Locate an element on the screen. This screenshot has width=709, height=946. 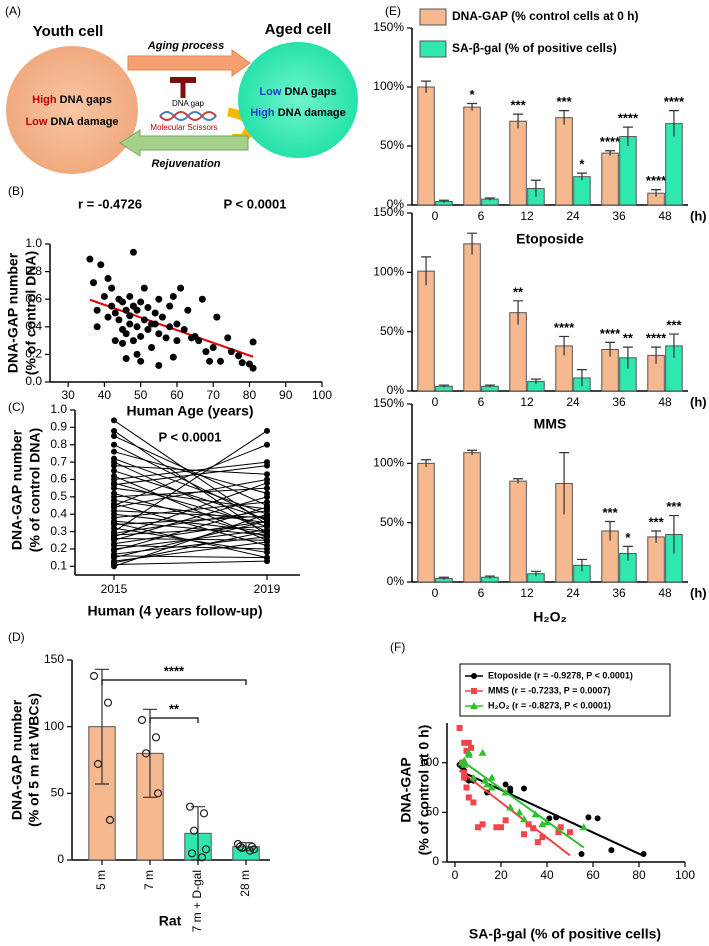
significance: * is located at coordinates (473, 94).